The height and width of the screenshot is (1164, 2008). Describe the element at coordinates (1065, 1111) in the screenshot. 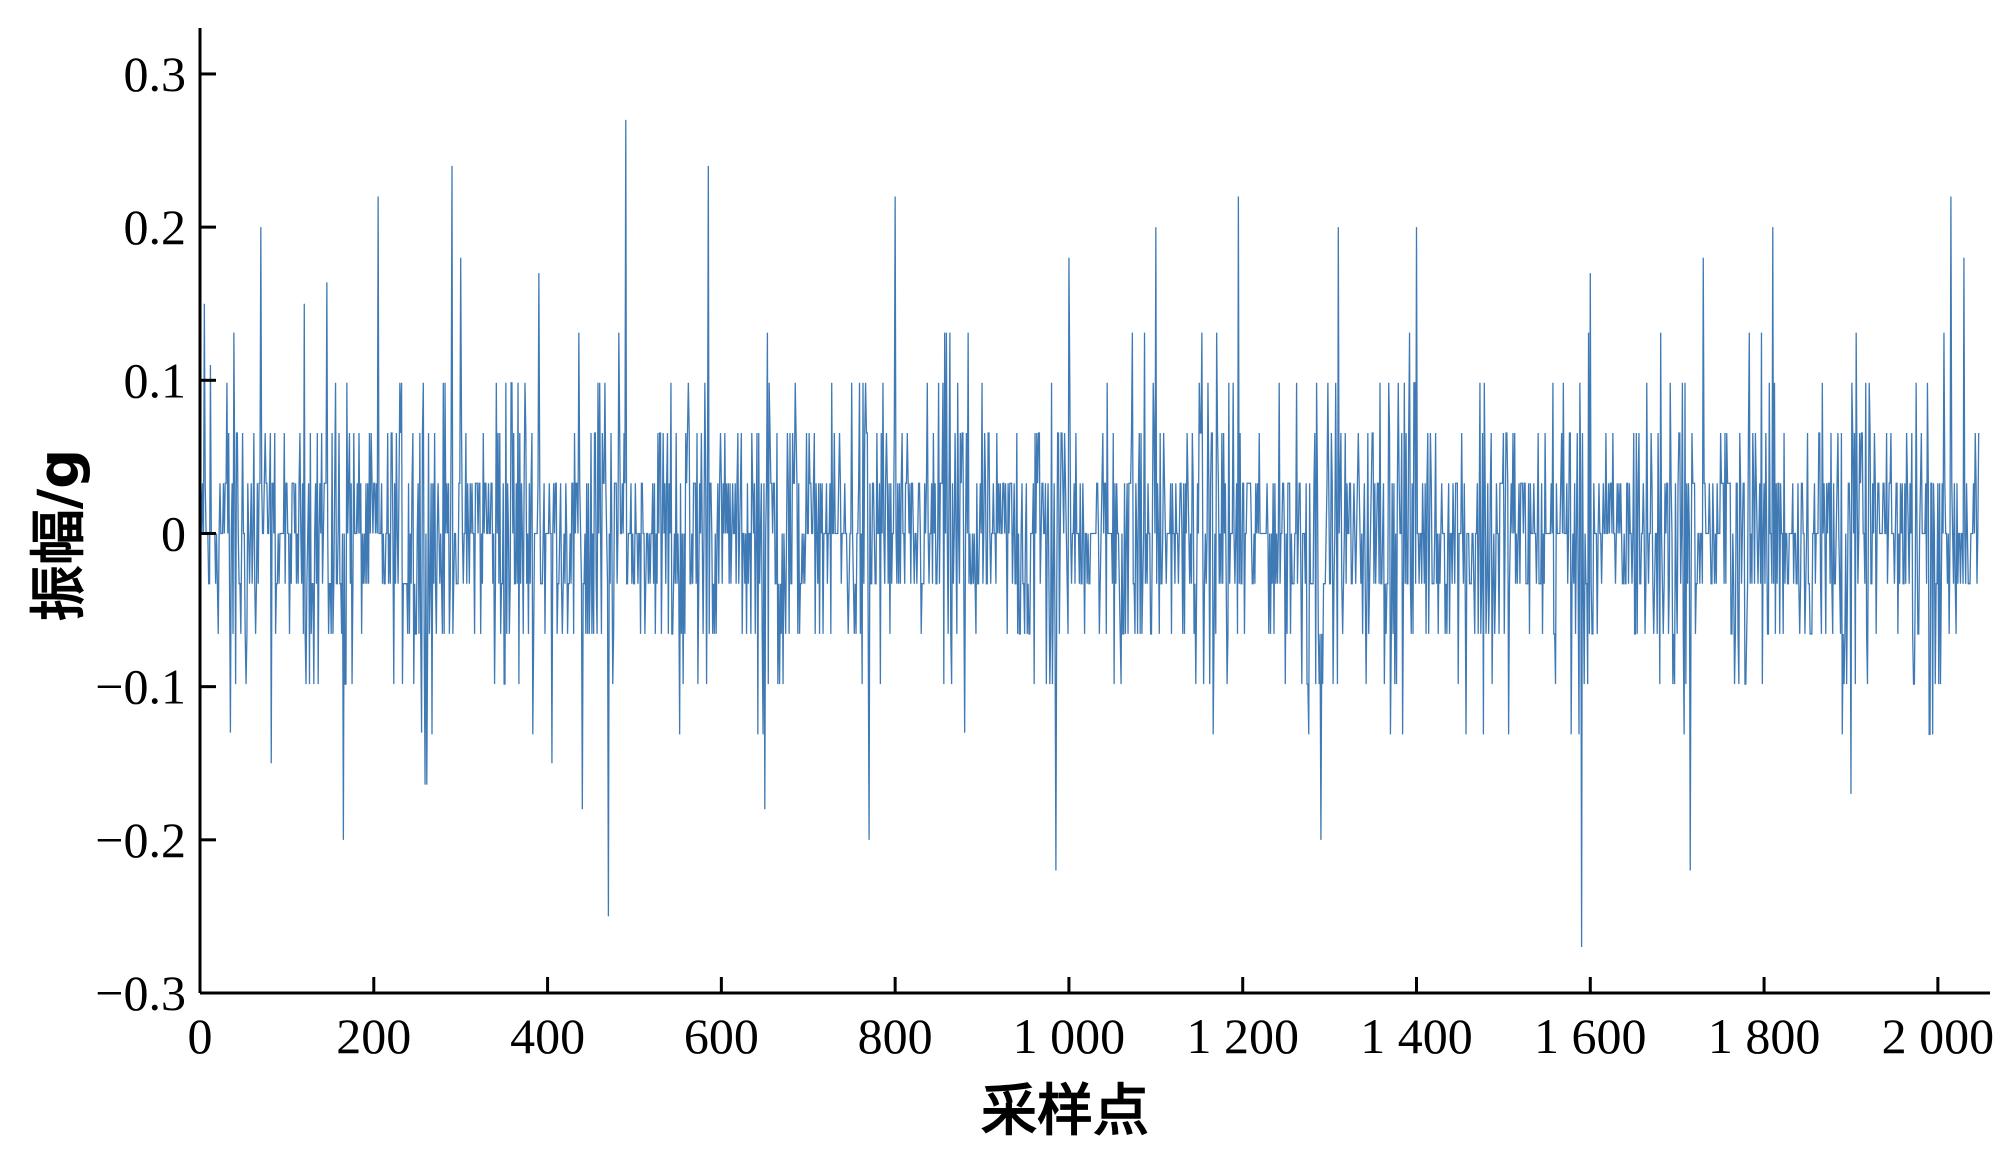

I see `x-axis-title: 采样点` at that location.